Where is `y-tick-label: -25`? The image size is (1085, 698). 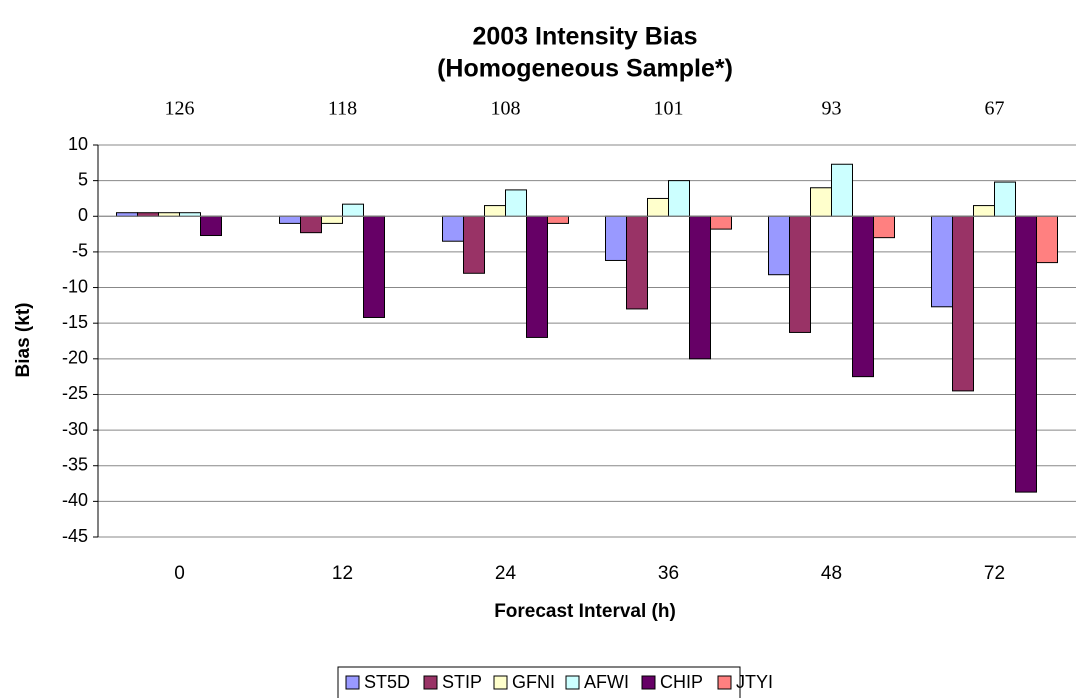 y-tick-label: -25 is located at coordinates (75, 393).